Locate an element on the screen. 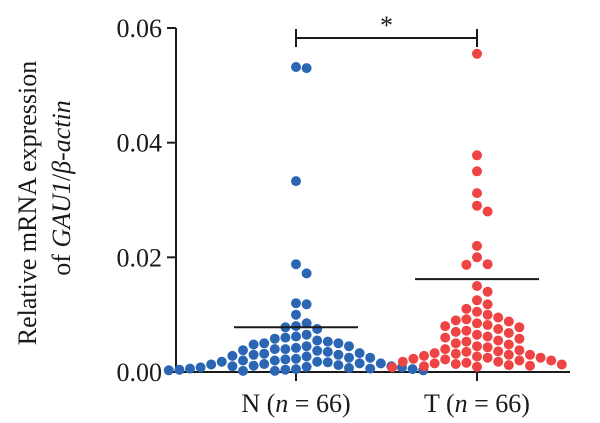 This screenshot has width=600, height=423. y-tick-label: 0.06 is located at coordinates (140, 28).